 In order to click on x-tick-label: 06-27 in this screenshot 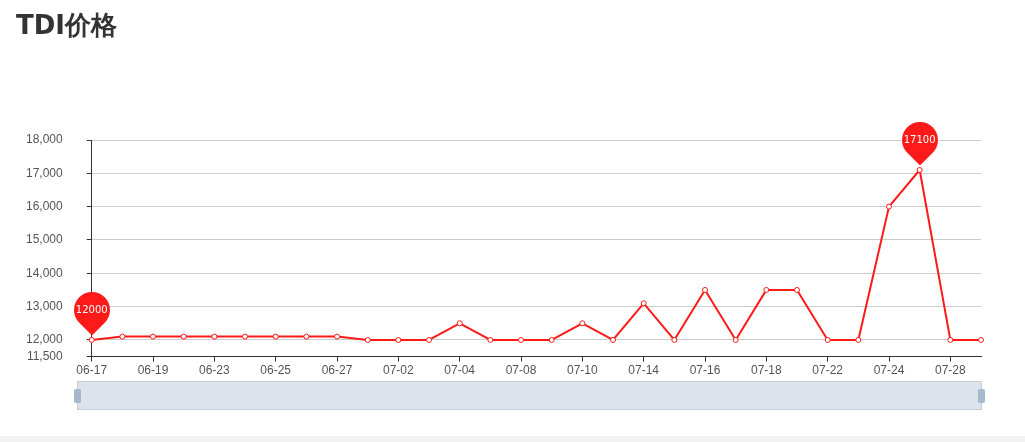, I will do `click(337, 370)`.